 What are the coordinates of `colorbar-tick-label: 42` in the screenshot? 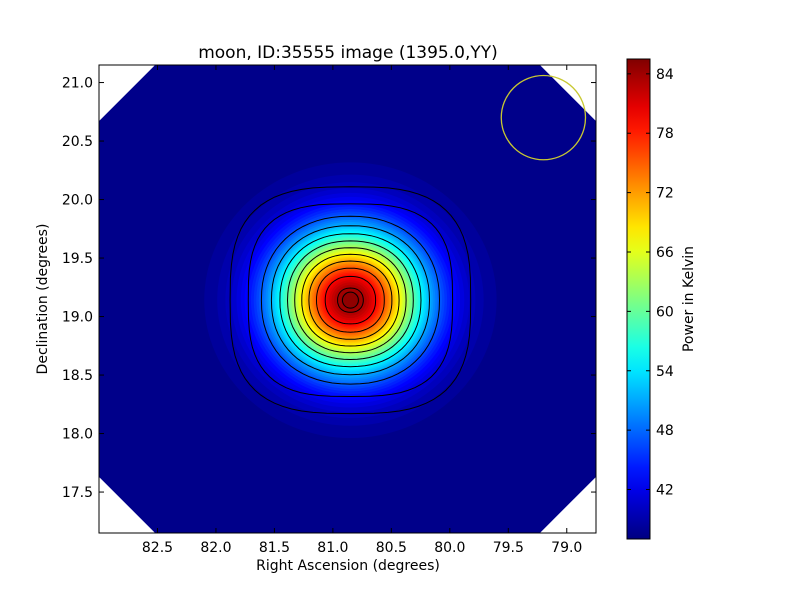 It's located at (665, 491).